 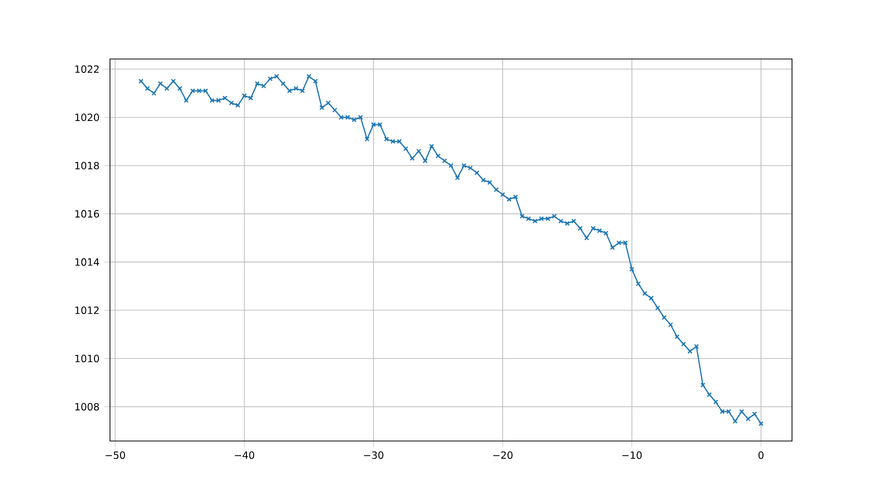 What do you see at coordinates (632, 455) in the screenshot?
I see `x-tick-label: −10` at bounding box center [632, 455].